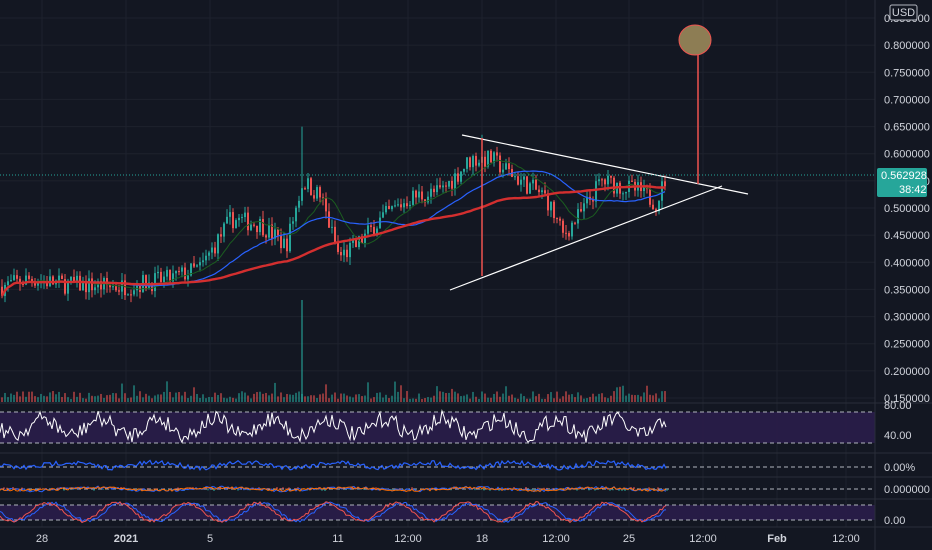 The image size is (932, 550). What do you see at coordinates (907, 399) in the screenshot?
I see `price-tick-label: 0.150000` at bounding box center [907, 399].